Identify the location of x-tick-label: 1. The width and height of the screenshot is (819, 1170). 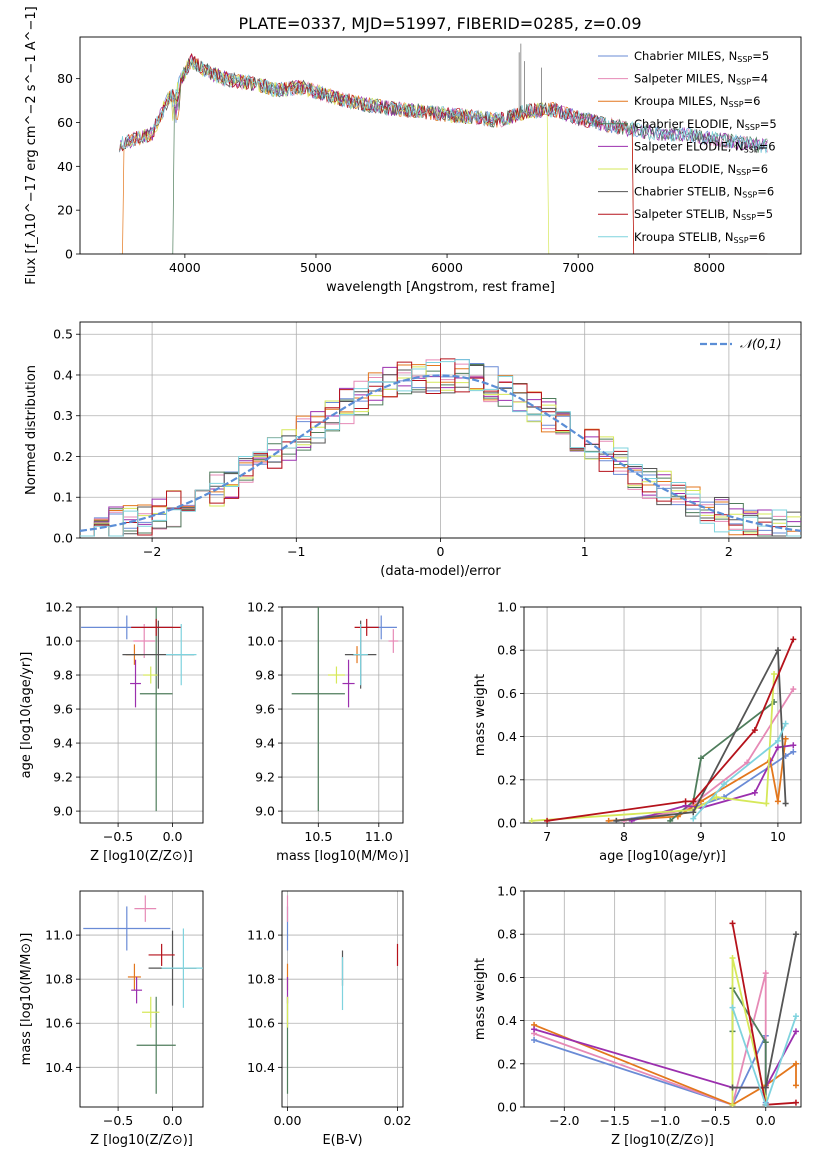
(585, 551).